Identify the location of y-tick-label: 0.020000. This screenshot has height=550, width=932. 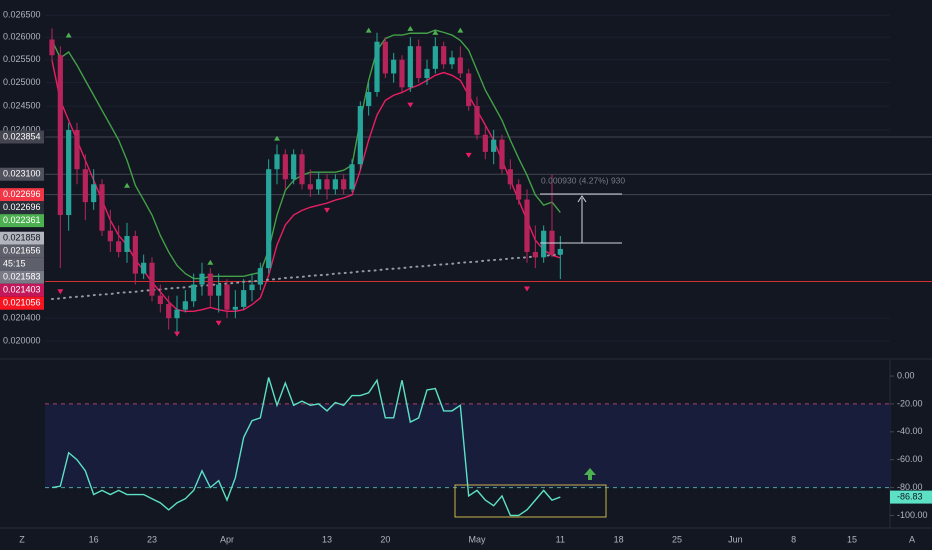
(22, 340).